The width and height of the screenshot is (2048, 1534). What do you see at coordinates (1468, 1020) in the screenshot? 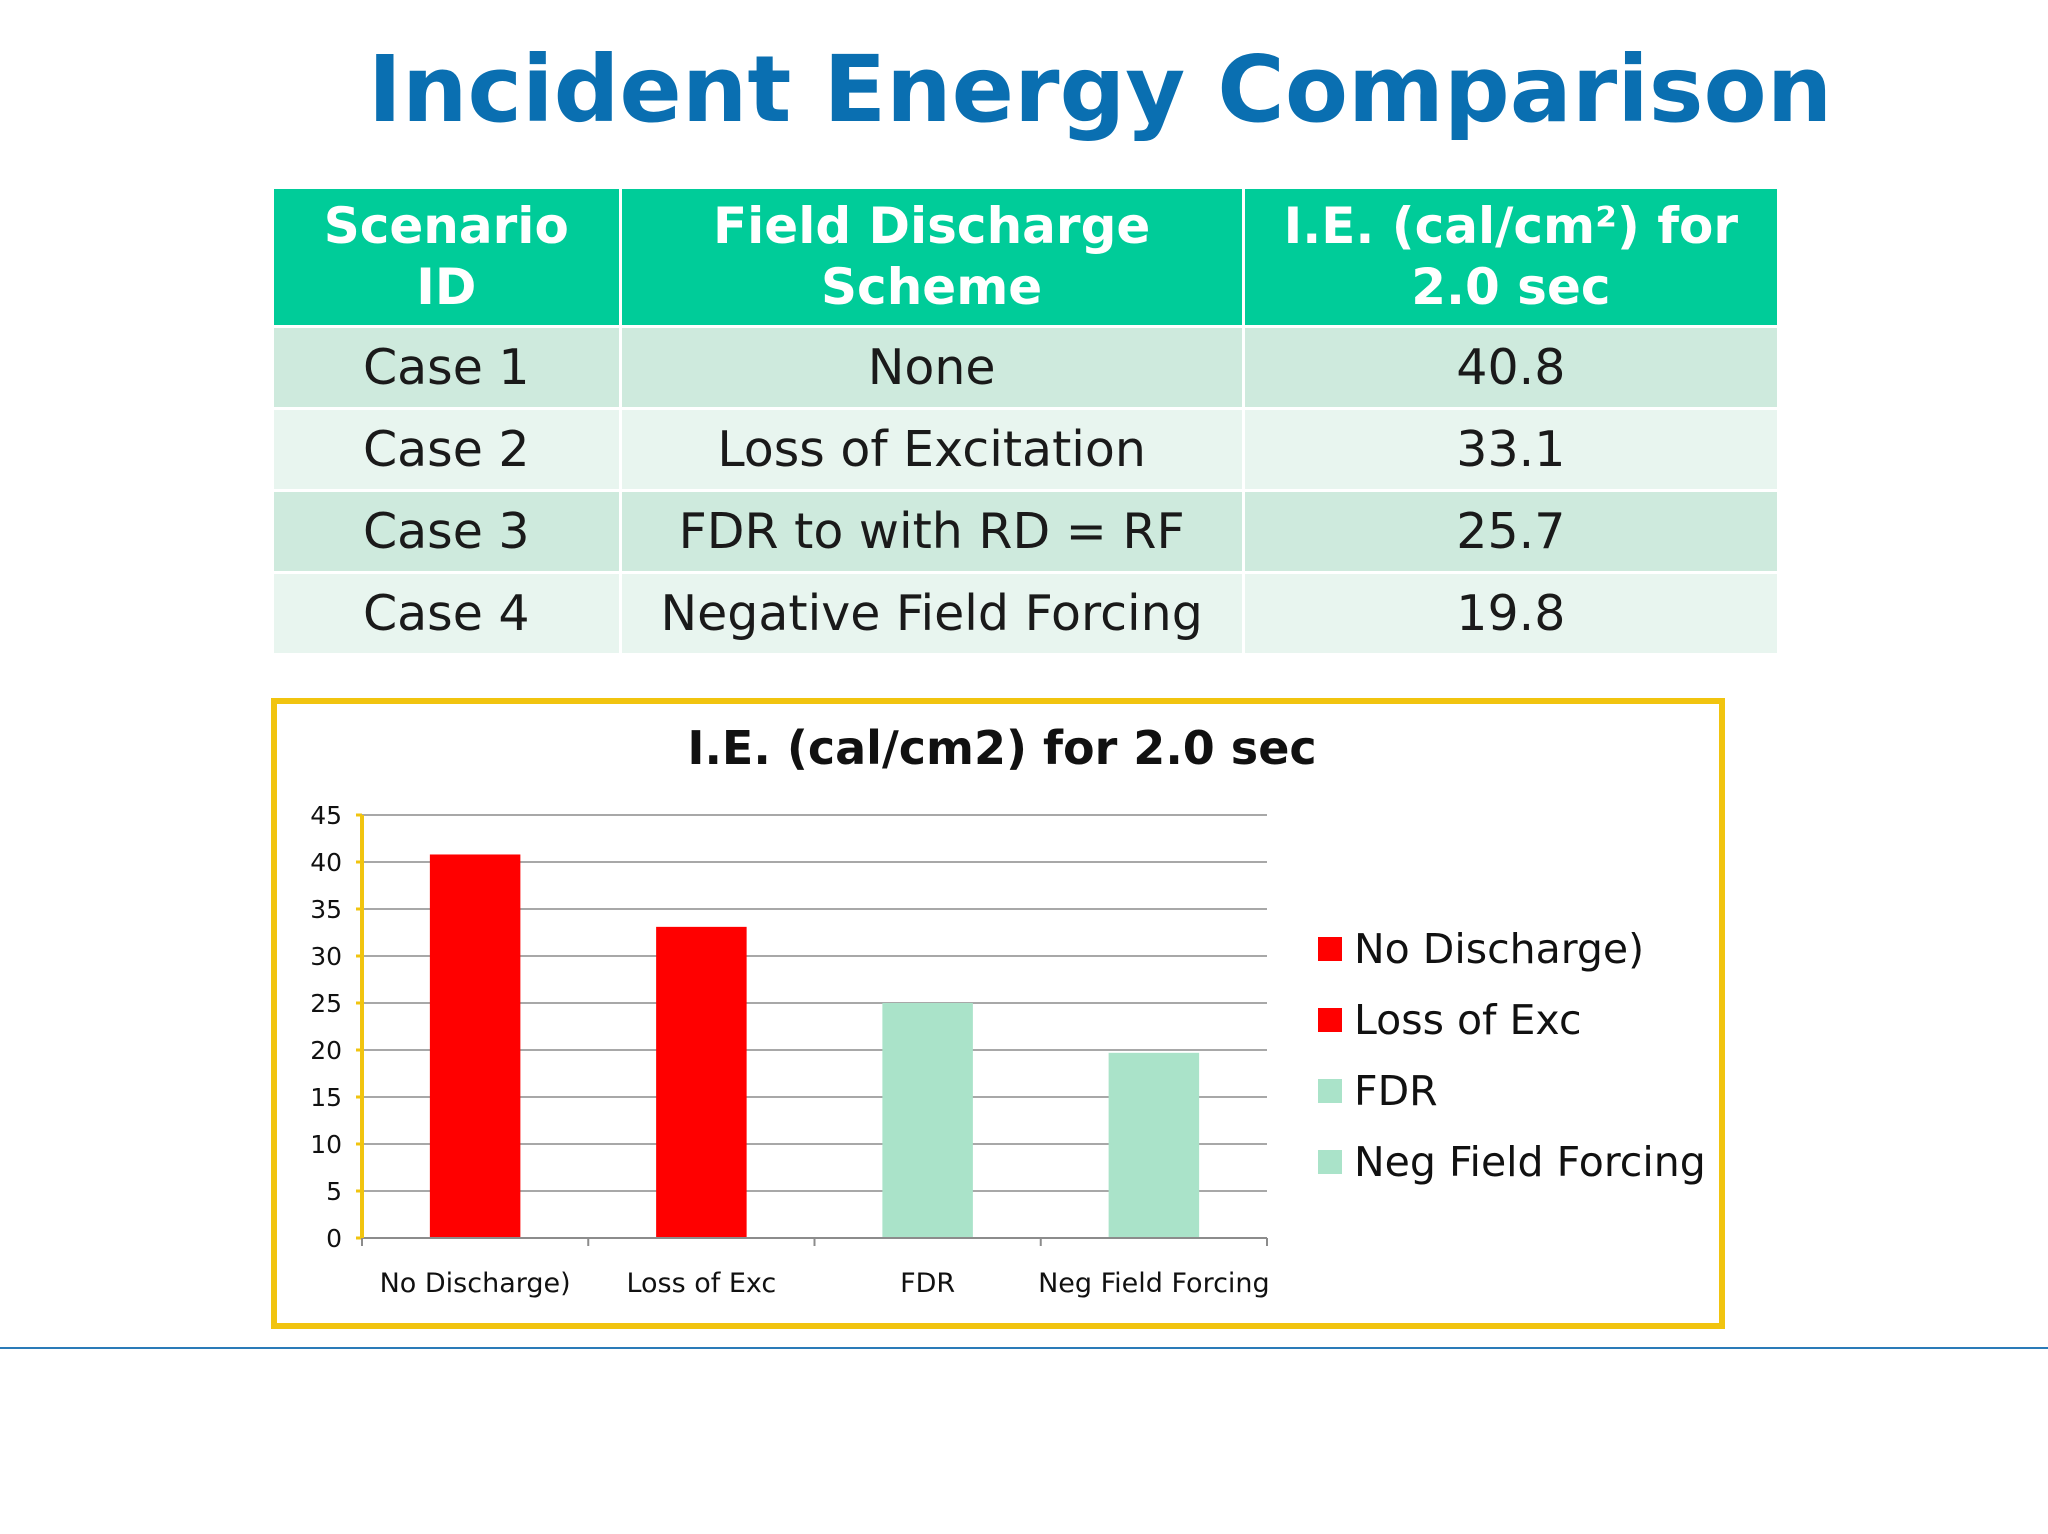
I see `legend-label: Loss of Exc` at bounding box center [1468, 1020].